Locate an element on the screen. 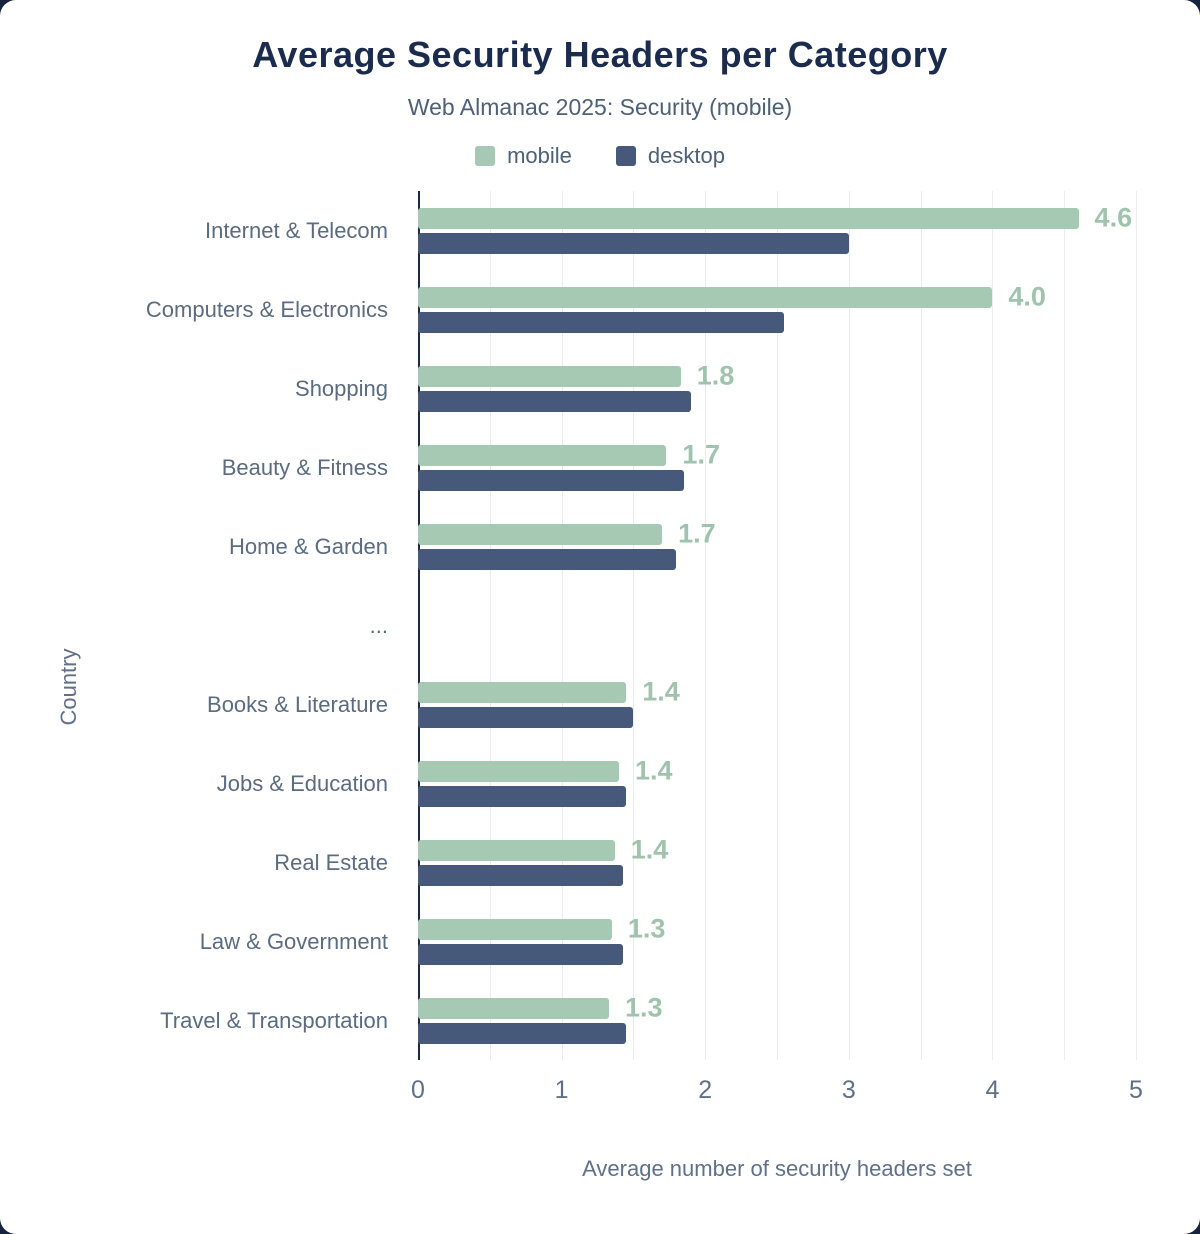 The height and width of the screenshot is (1234, 1200). category-label: Travel & Transportation is located at coordinates (274, 1020).